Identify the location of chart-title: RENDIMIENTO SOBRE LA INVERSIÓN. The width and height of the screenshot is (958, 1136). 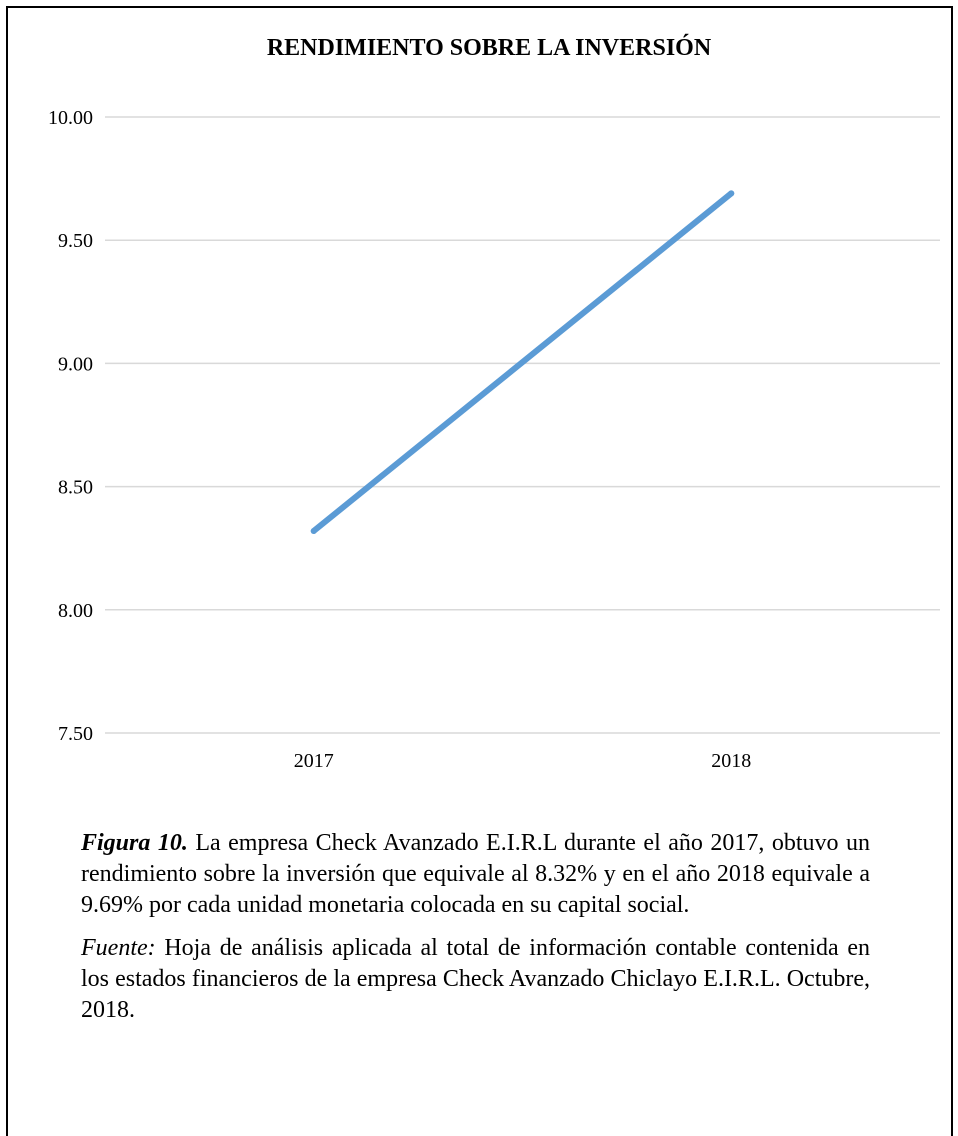
(489, 47).